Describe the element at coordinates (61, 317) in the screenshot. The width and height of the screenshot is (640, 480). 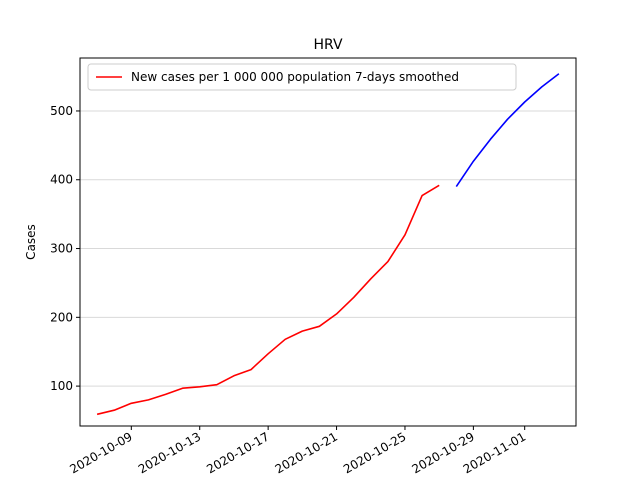
I see `y-tick-label: 200` at that location.